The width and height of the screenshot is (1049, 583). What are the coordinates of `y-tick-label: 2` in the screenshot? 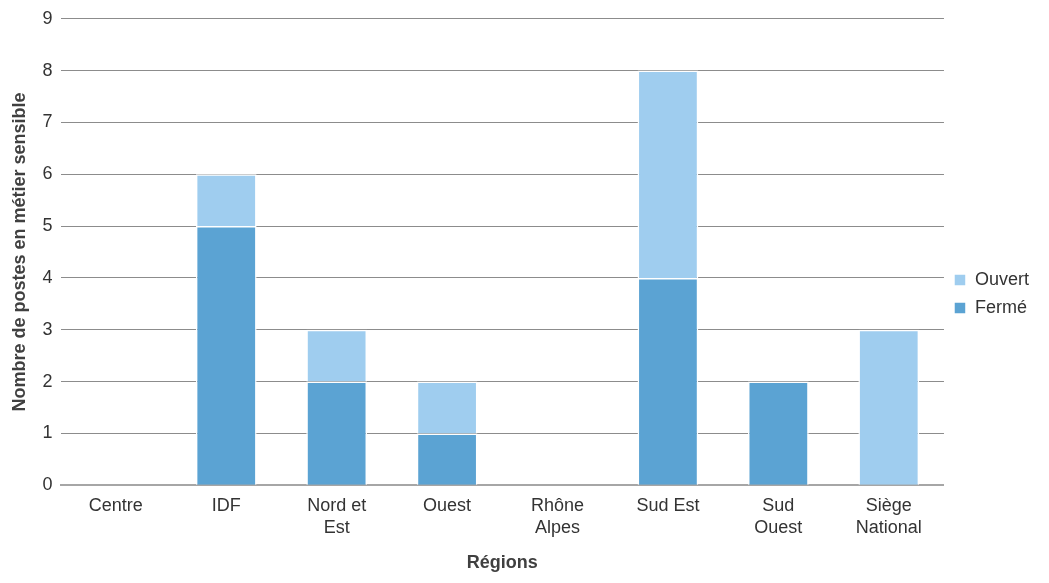 It's located at (47, 380).